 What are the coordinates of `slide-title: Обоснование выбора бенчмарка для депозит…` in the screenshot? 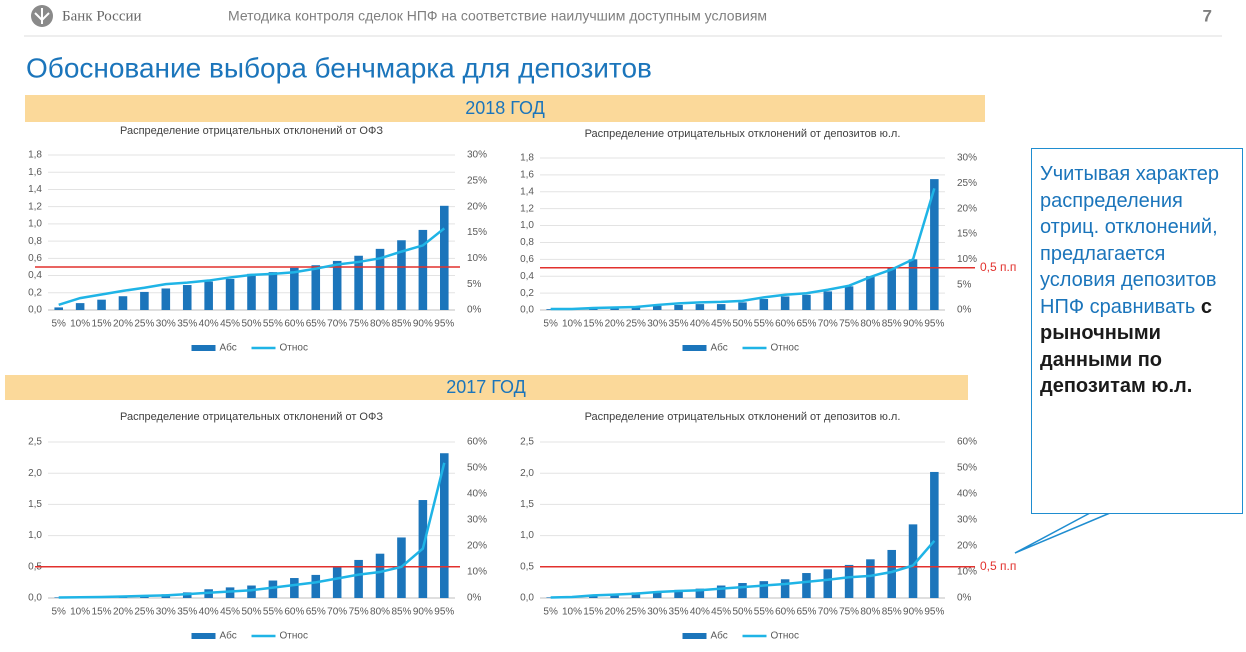 It's located at (339, 67).